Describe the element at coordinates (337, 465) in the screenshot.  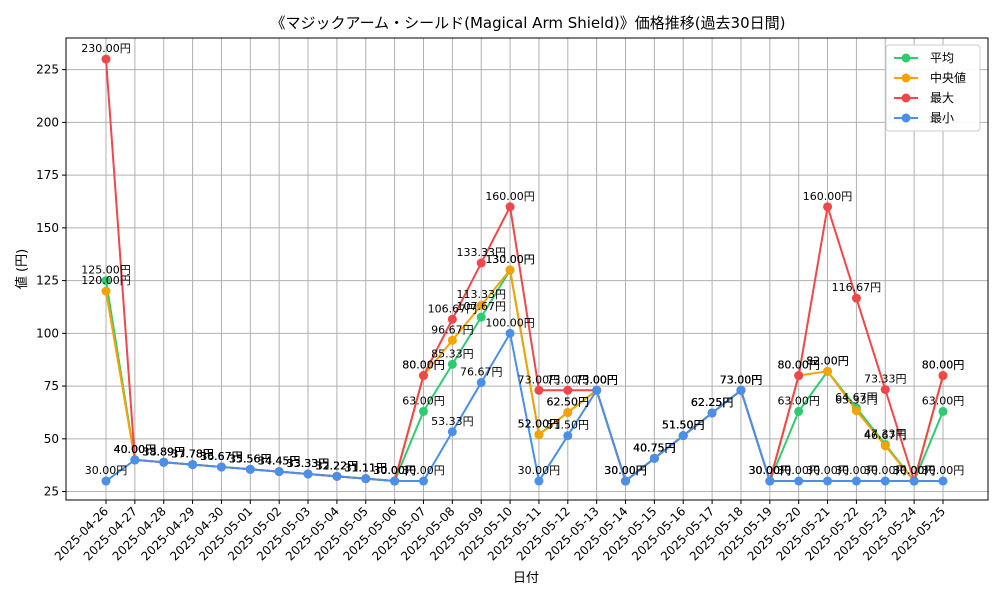
I see `data-label: 32.22円` at that location.